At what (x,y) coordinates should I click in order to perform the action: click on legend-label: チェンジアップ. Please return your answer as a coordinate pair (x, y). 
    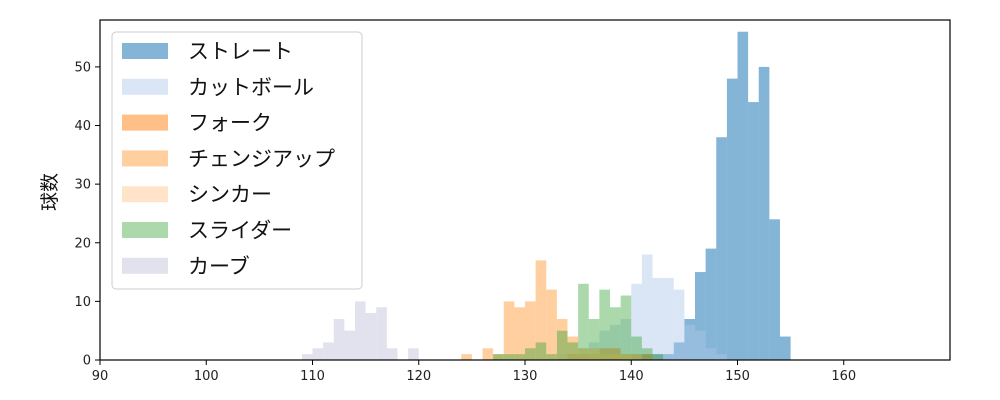
    Looking at the image, I should click on (261, 159).